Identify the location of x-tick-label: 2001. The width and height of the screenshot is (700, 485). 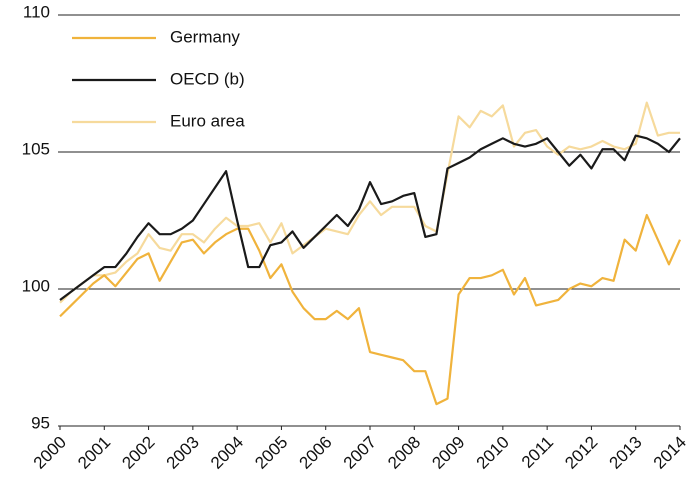
(94, 453).